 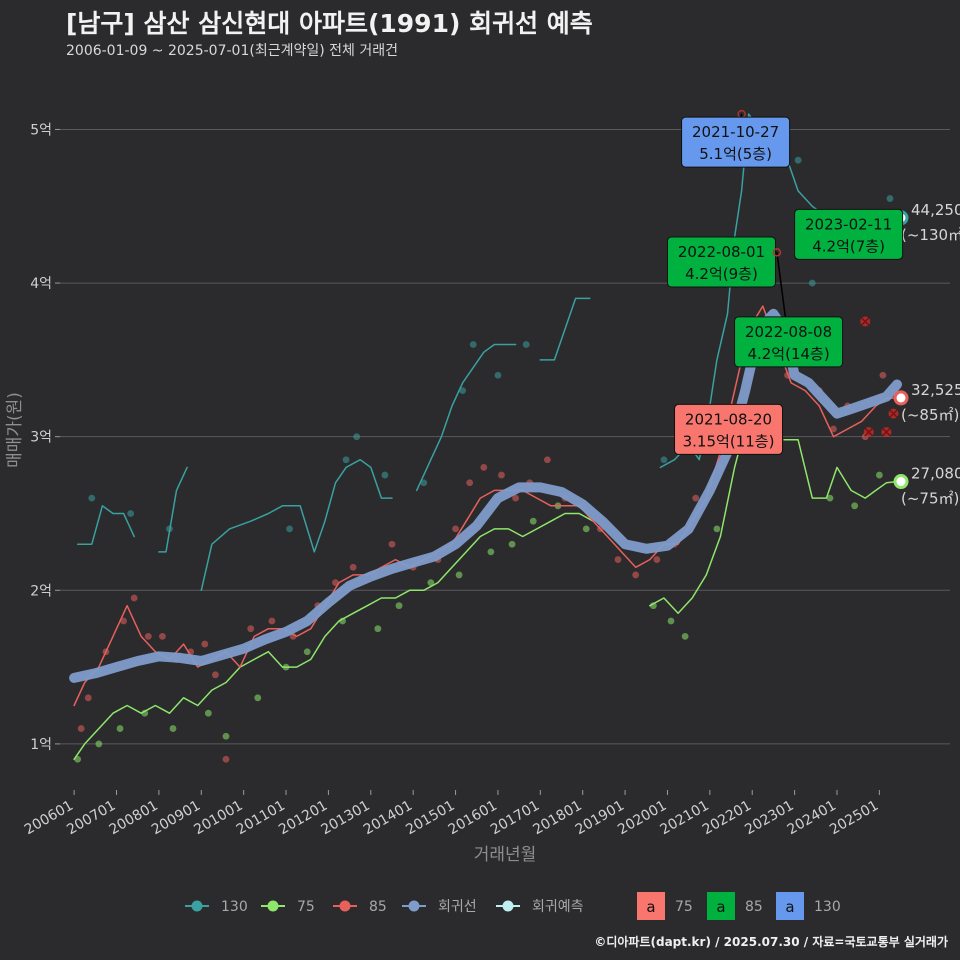 What do you see at coordinates (848, 246) in the screenshot?
I see `annotation-price: 4.2억(7층)` at bounding box center [848, 246].